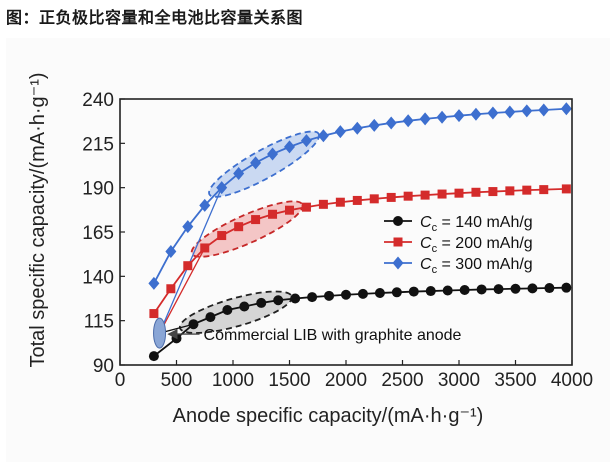  Describe the element at coordinates (38, 219) in the screenshot. I see `y-axis-label: Total specific capacity/(mA·h·g⁻¹)` at that location.